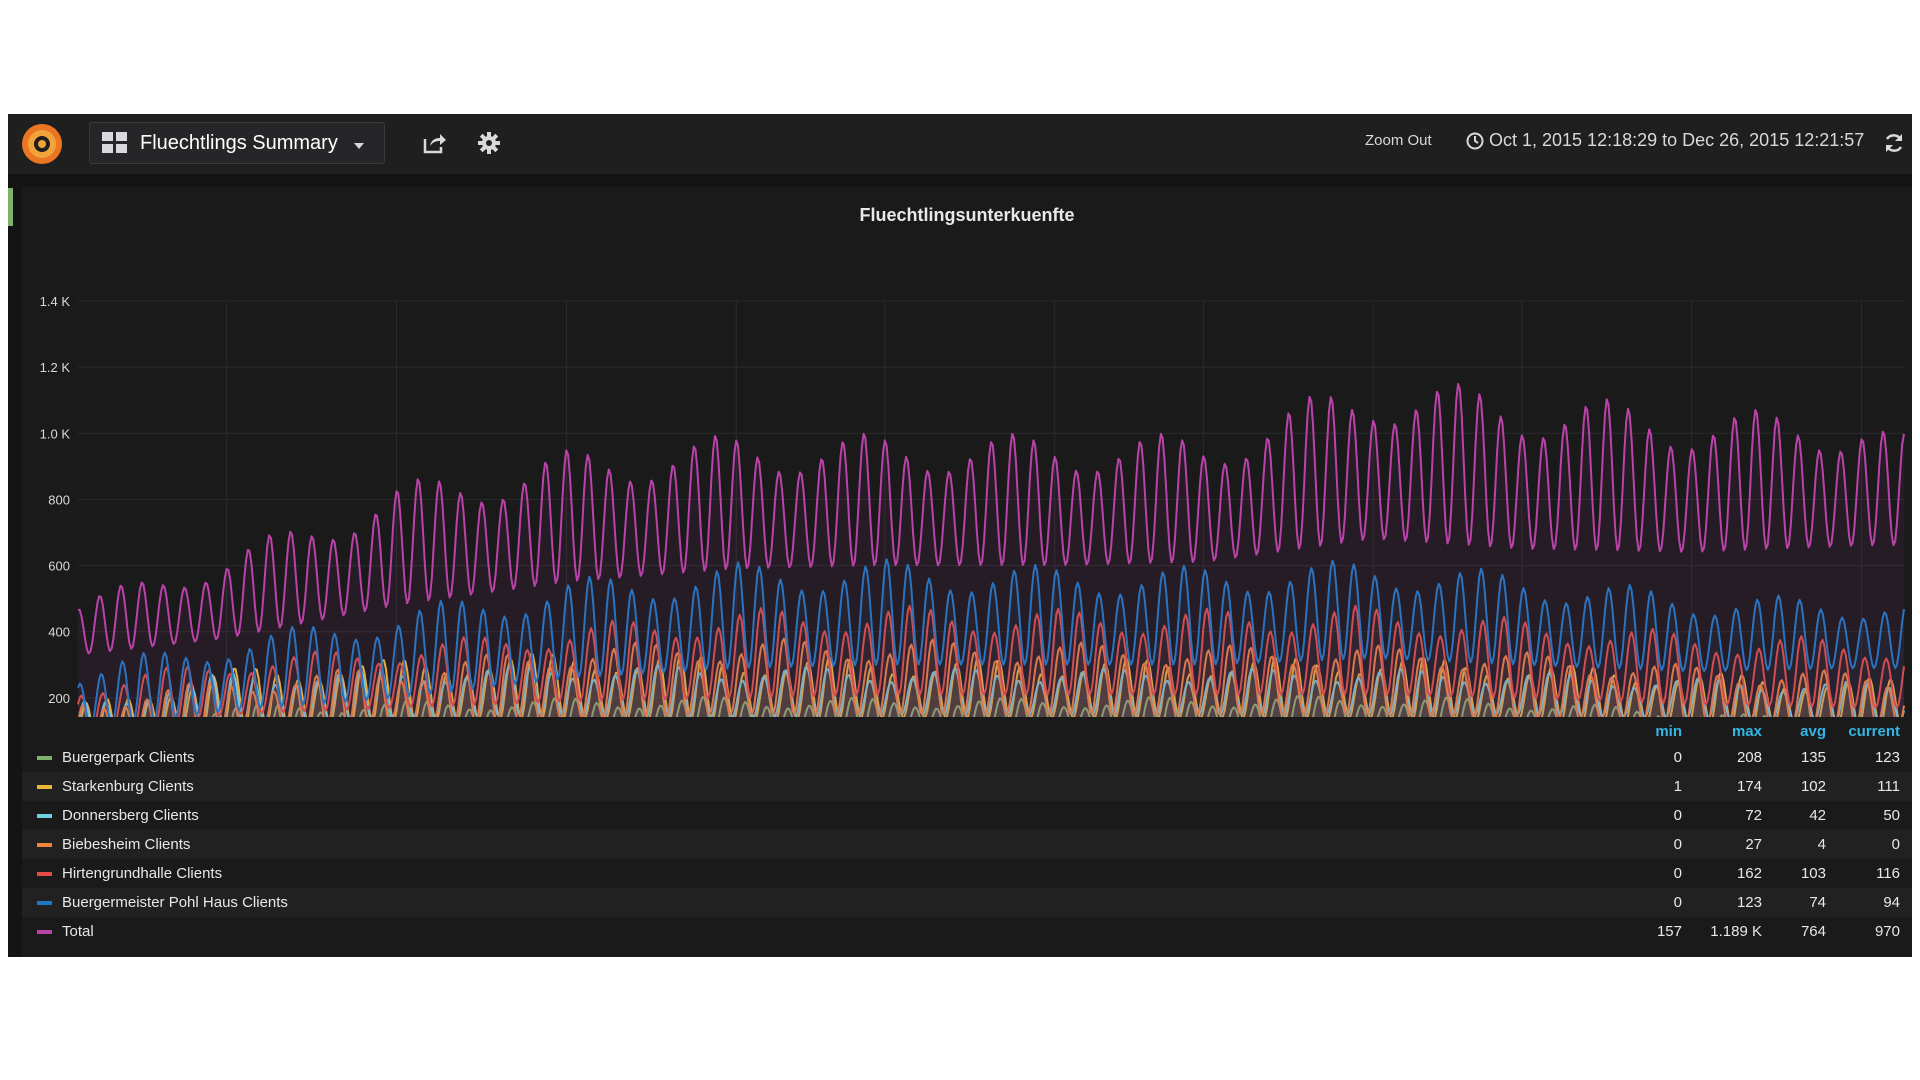 The width and height of the screenshot is (1920, 1080). I want to click on legend-series-name: Total, so click(78, 931).